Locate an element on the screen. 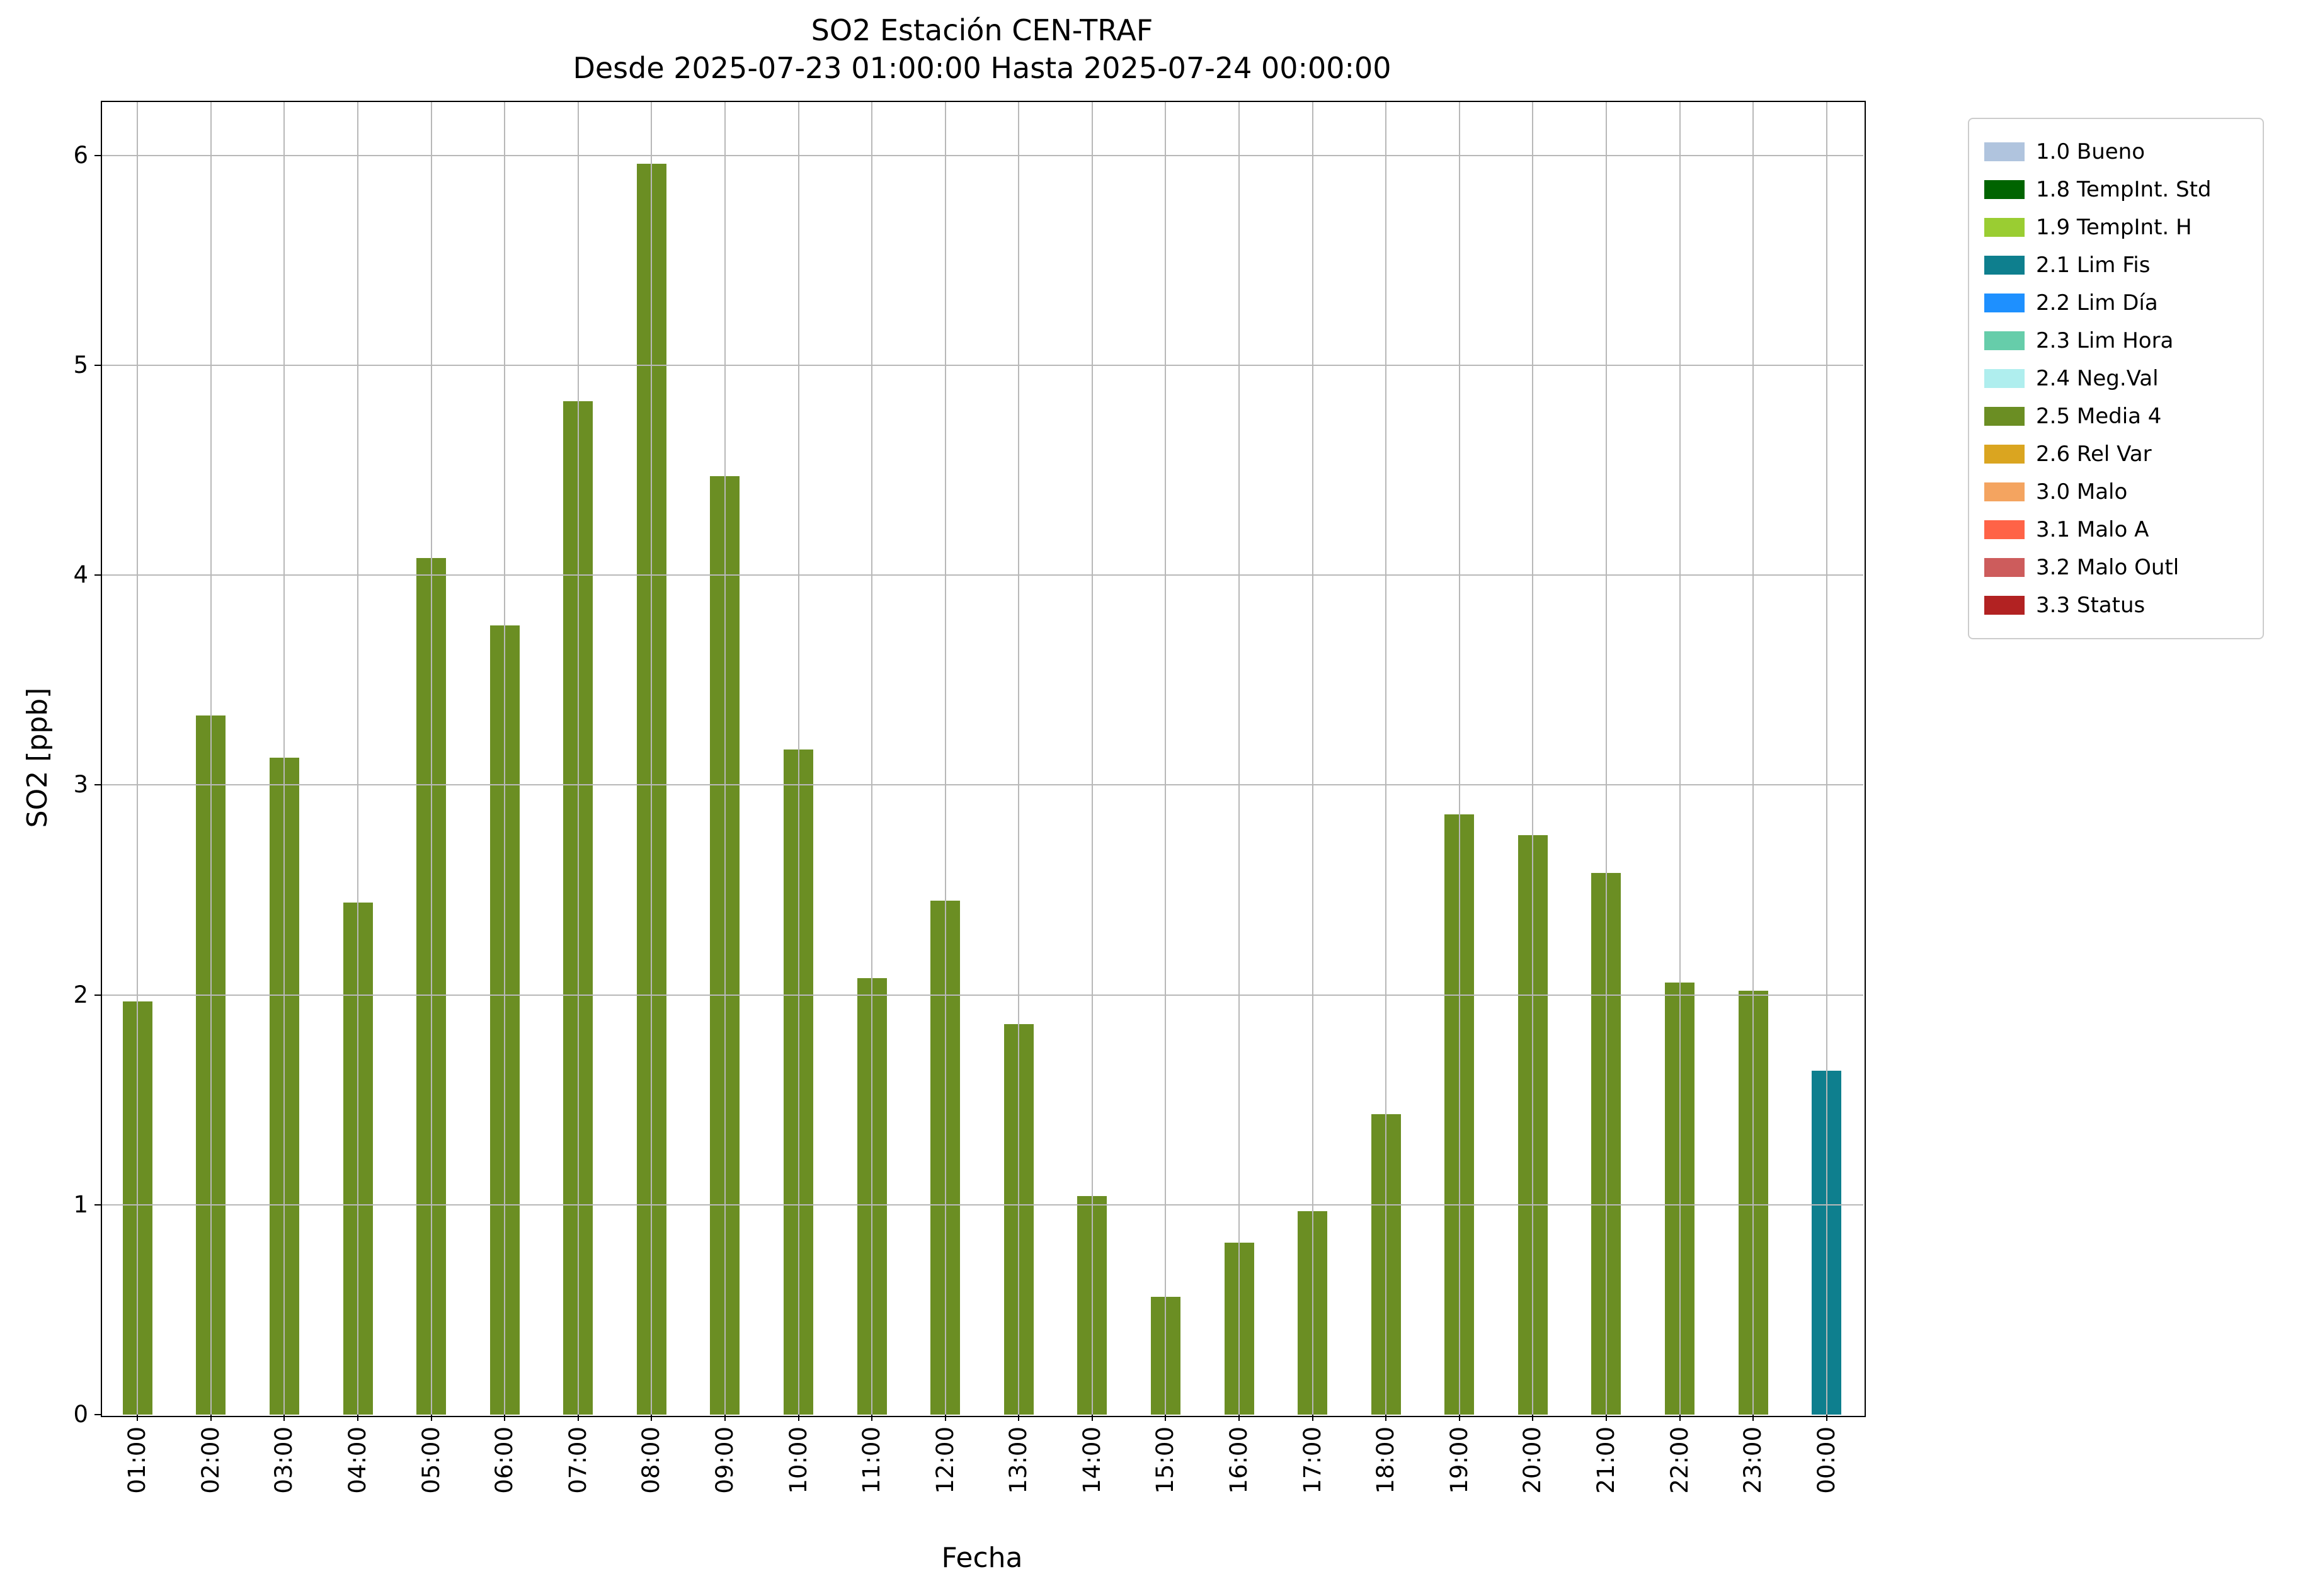 The height and width of the screenshot is (1596, 2303). legend-item: 1.8 TempInt. Std is located at coordinates (2116, 189).